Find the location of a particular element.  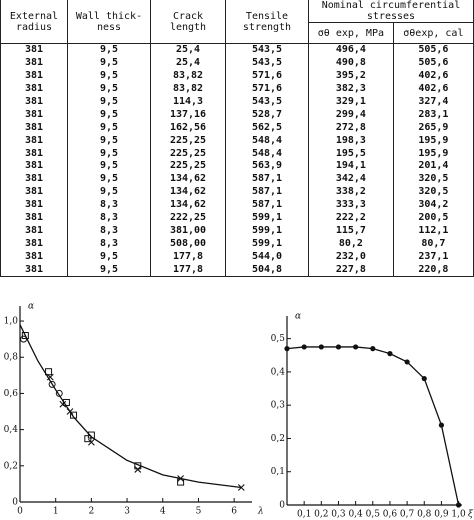

table-cell: 528,7 is located at coordinates (267, 115).